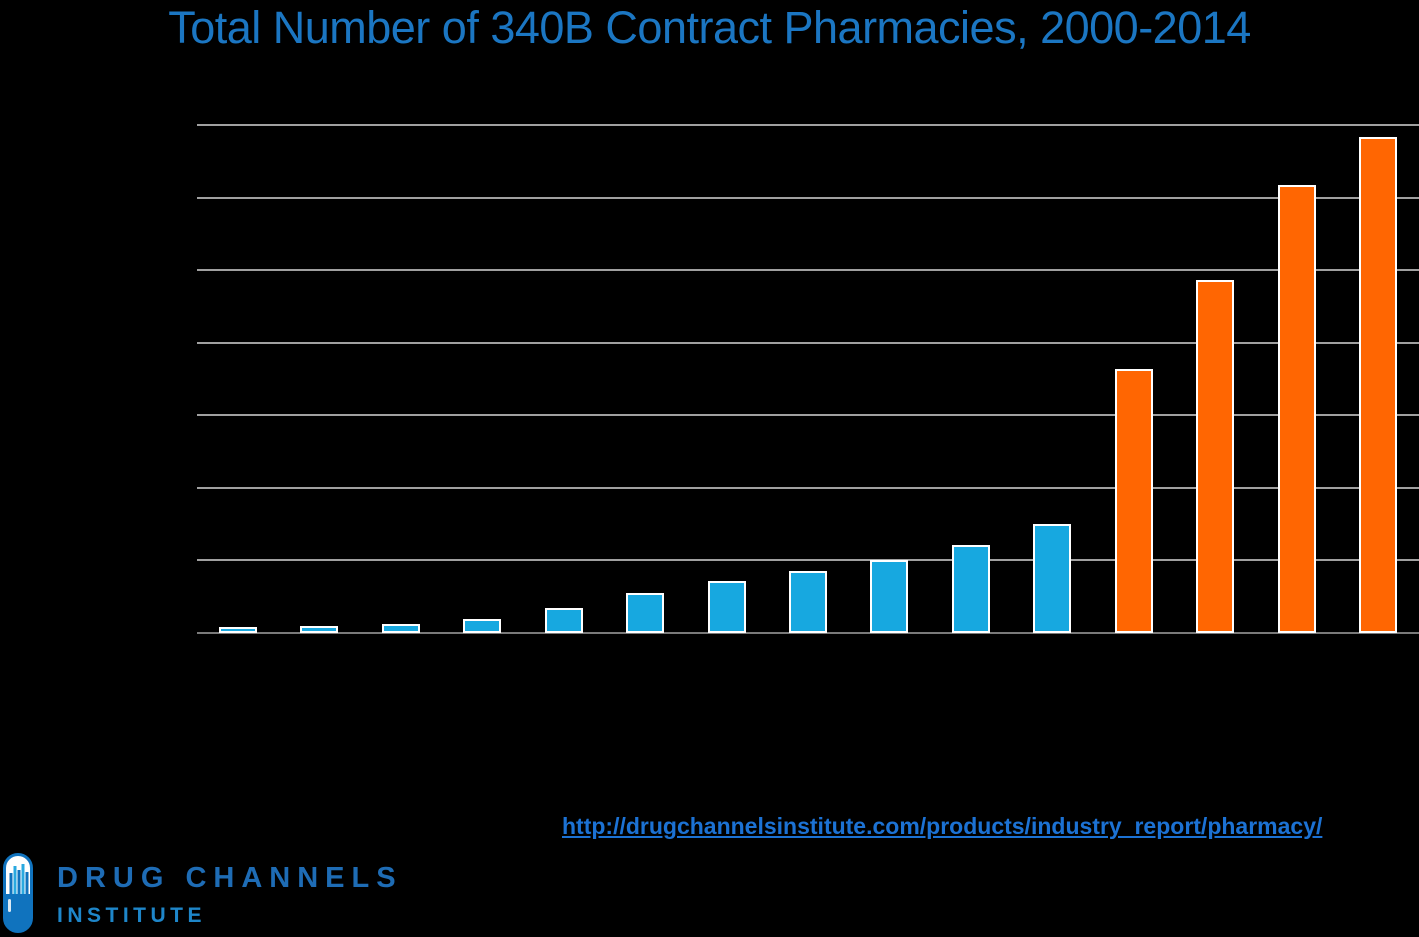 This screenshot has height=937, width=1419. Describe the element at coordinates (1378, 384) in the screenshot. I see `bar-2014` at that location.